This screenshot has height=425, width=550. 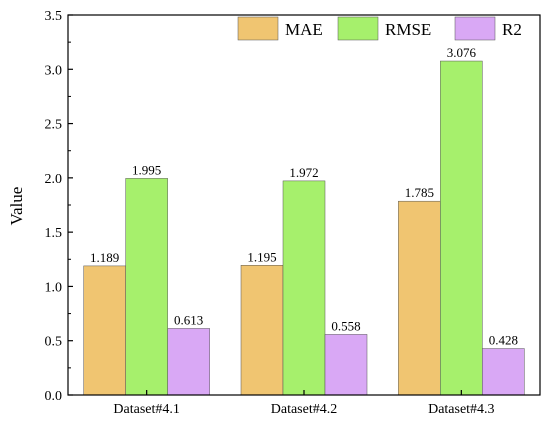 What do you see at coordinates (379, 28) in the screenshot?
I see `legend: MAE RMSE R2` at bounding box center [379, 28].